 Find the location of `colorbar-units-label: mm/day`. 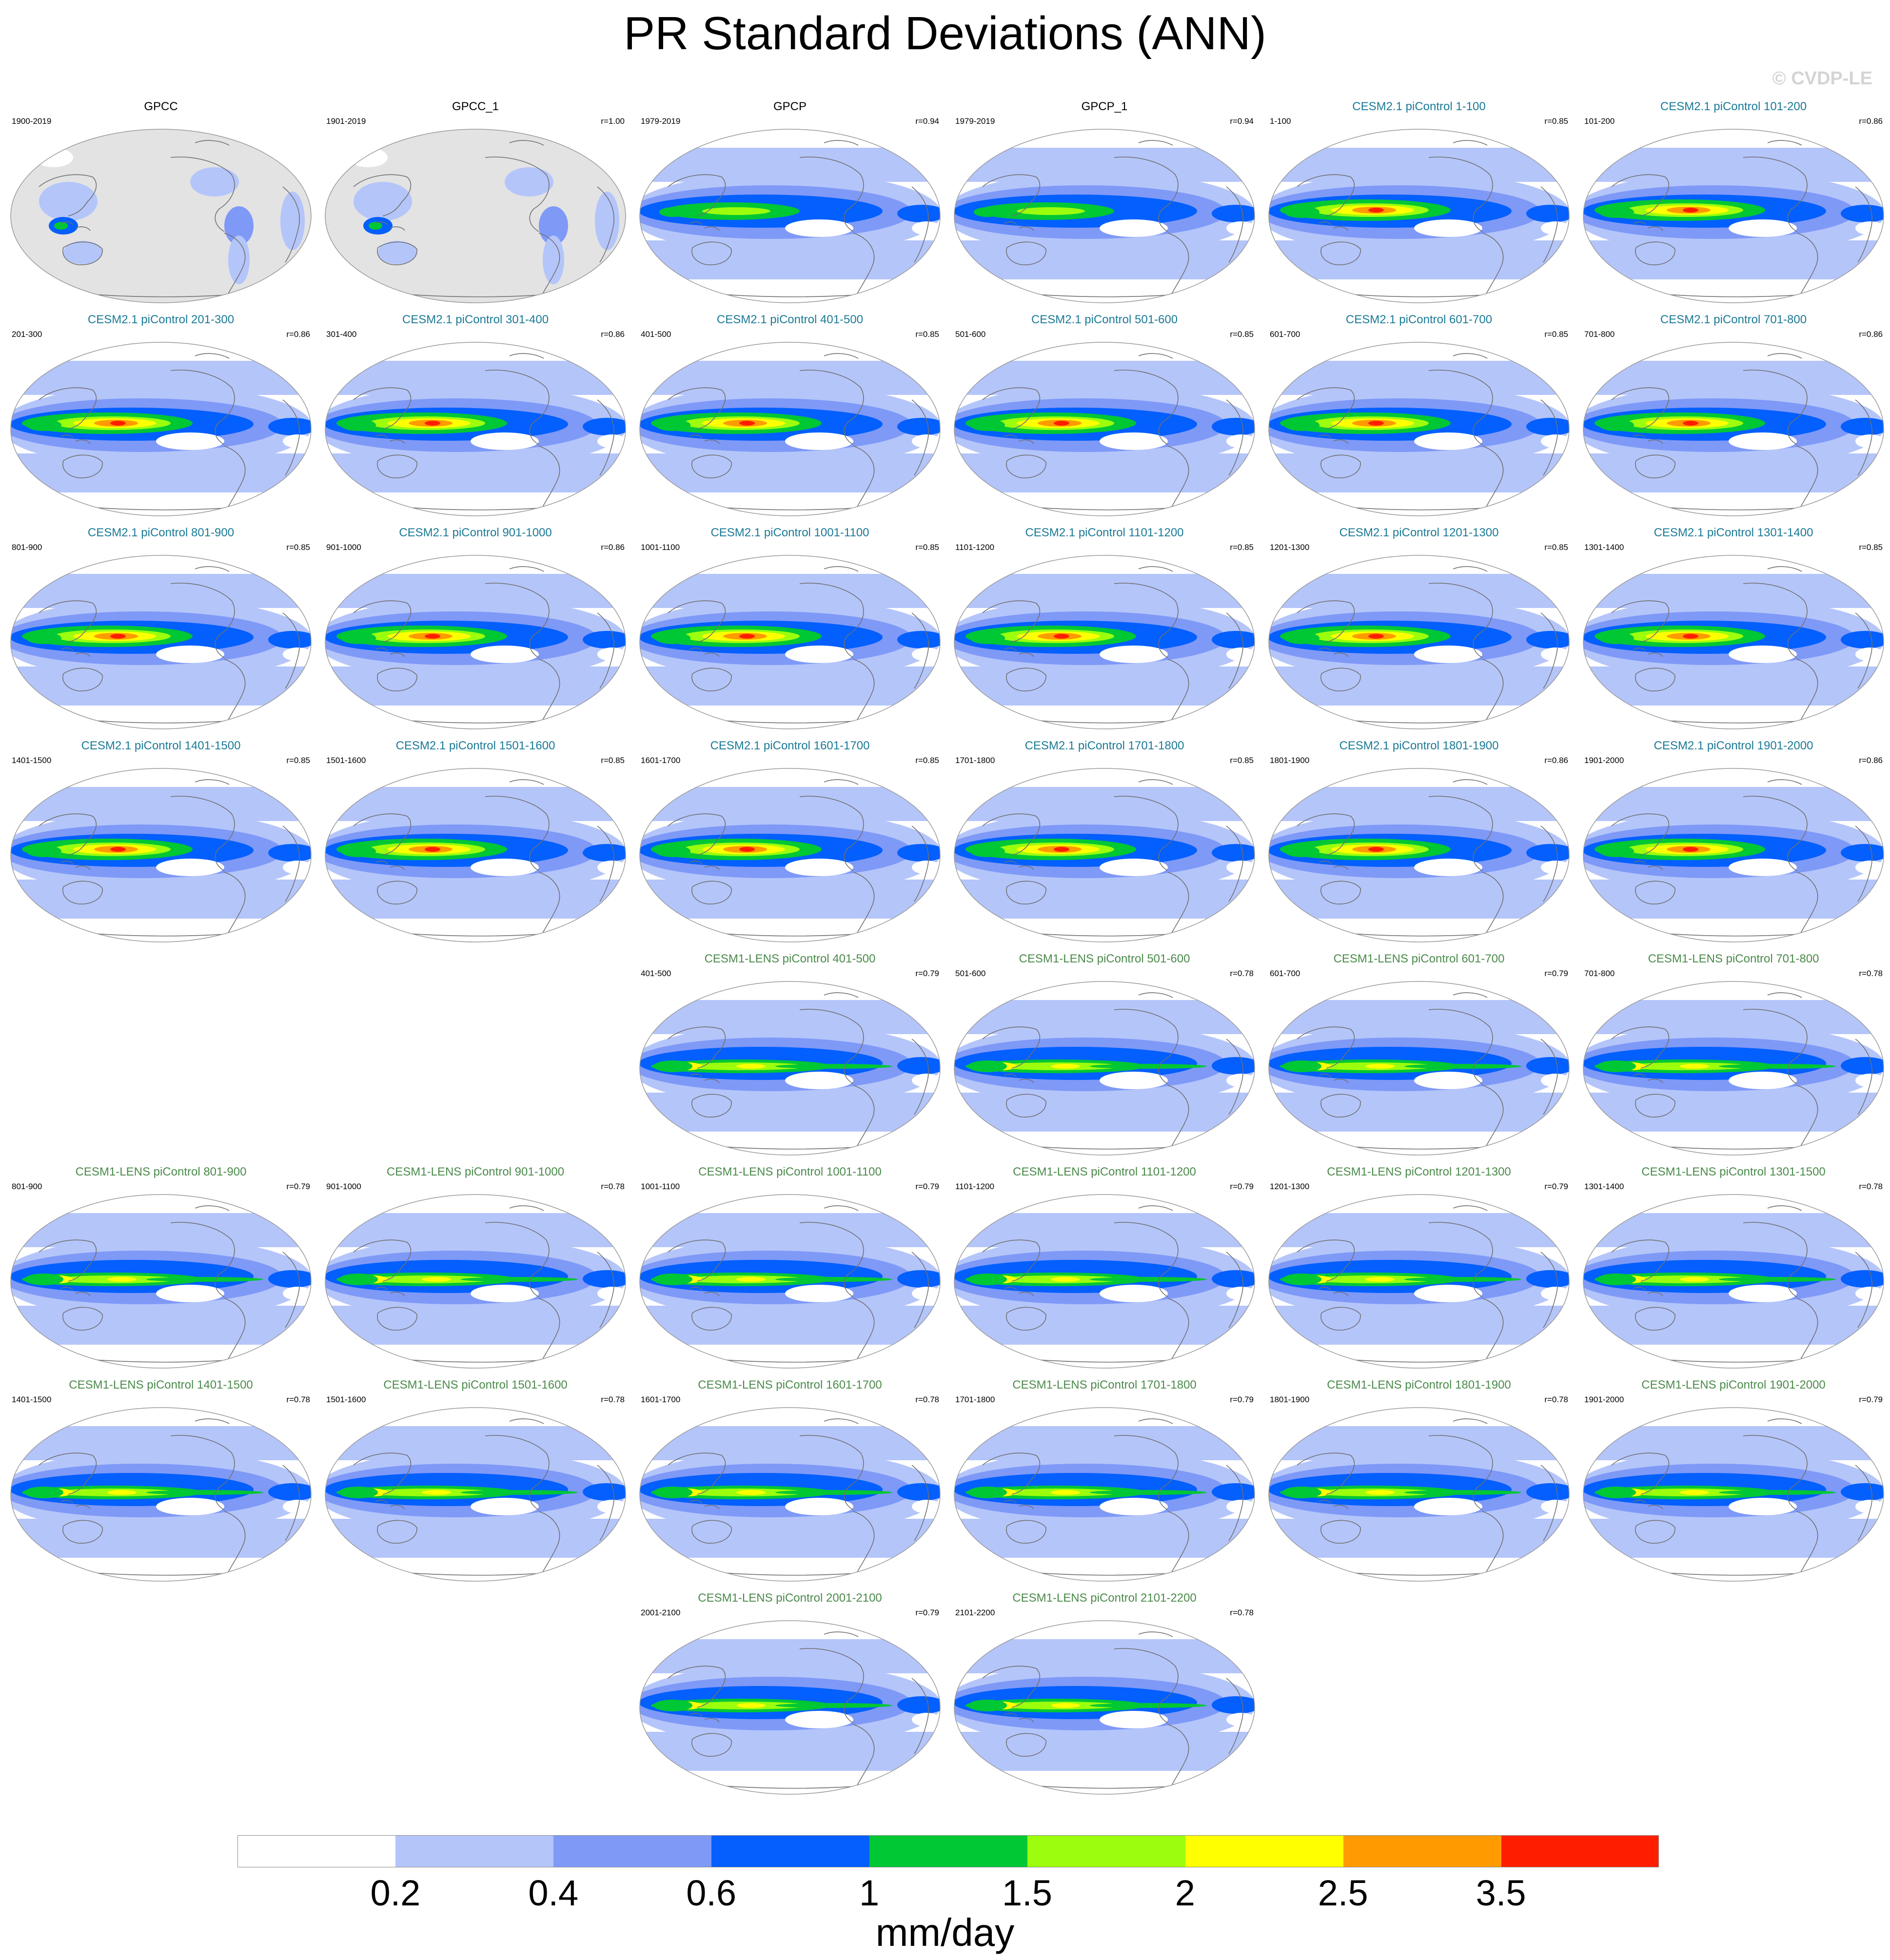

colorbar-units-label: mm/day is located at coordinates (945, 1932).